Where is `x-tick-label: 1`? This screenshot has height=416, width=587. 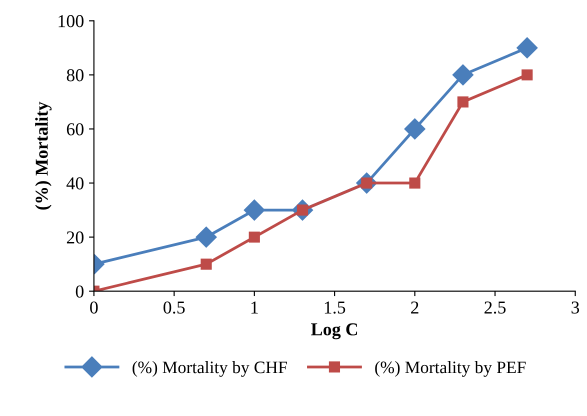 x-tick-label: 1 is located at coordinates (254, 308).